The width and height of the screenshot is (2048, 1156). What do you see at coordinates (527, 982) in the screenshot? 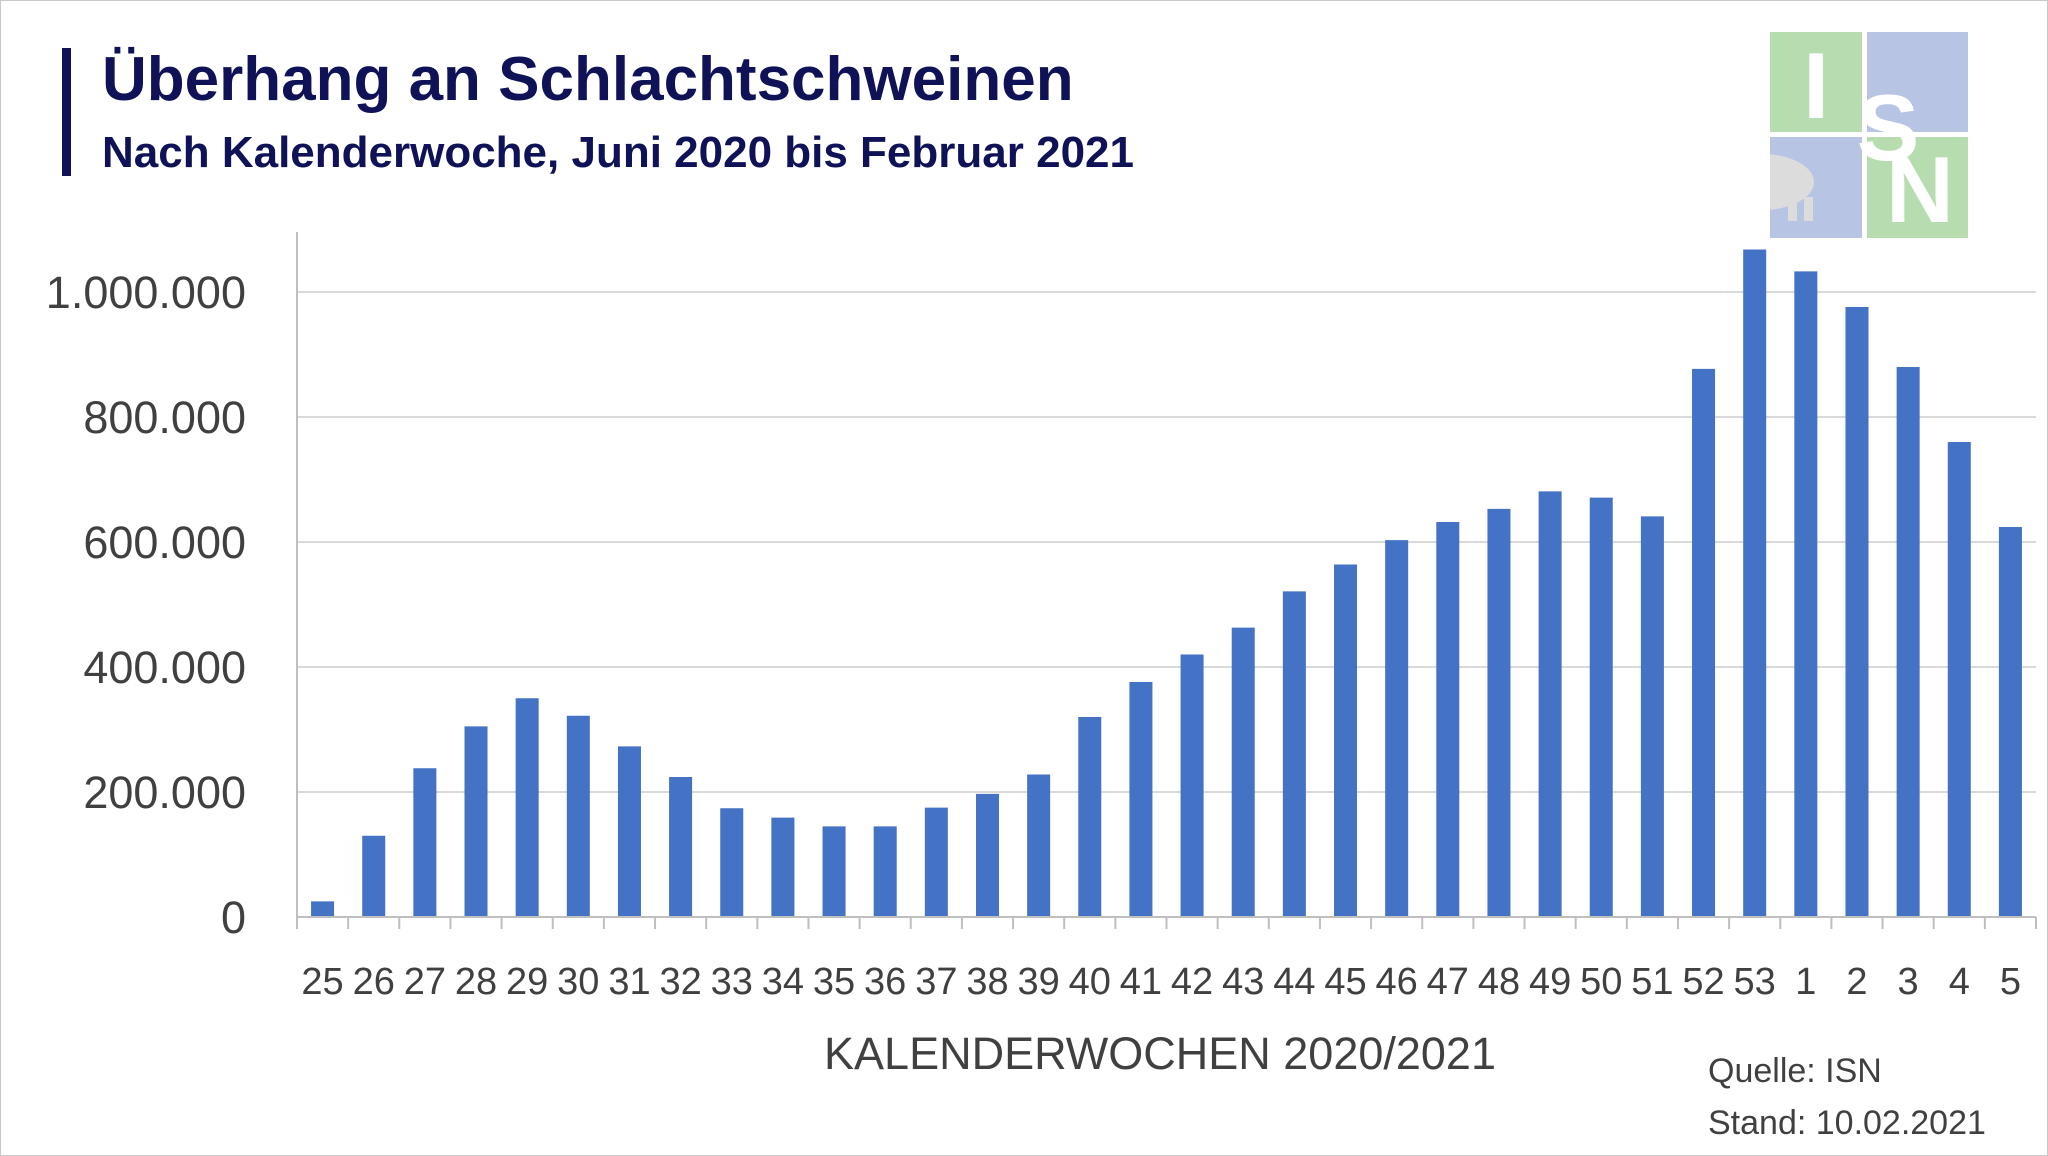
I see `x-tick-label: 29` at bounding box center [527, 982].